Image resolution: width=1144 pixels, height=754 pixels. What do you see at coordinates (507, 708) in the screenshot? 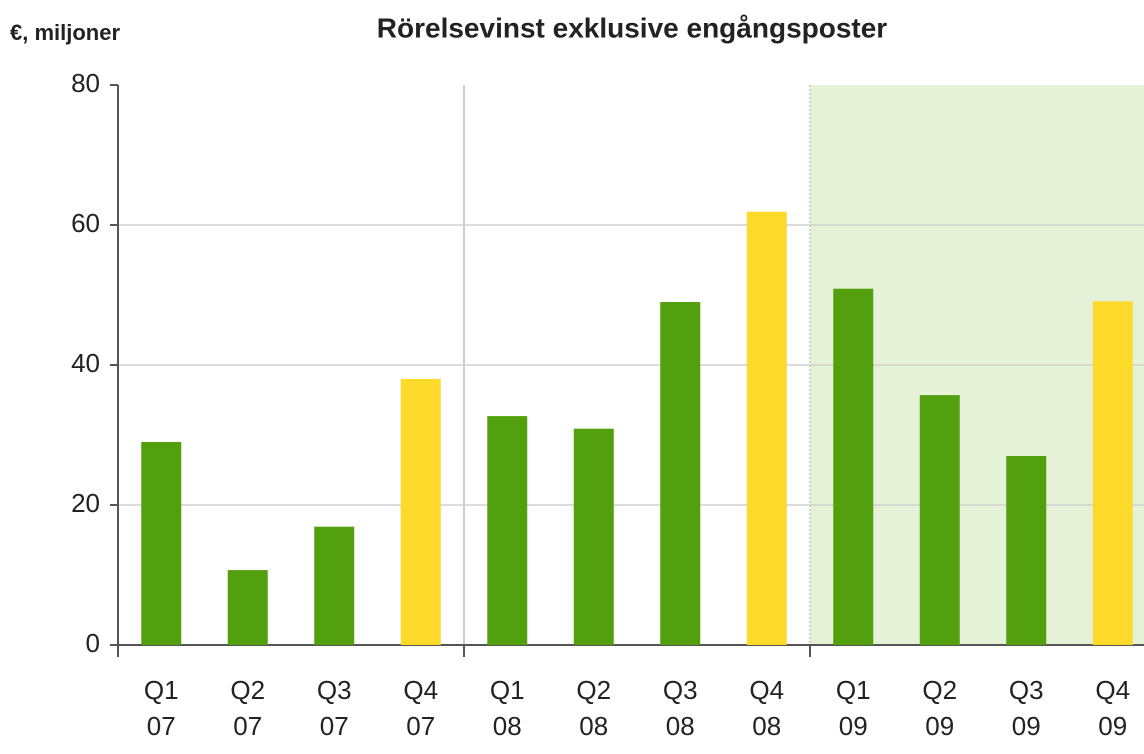
I see `x-tick-label: Q1 08` at bounding box center [507, 708].